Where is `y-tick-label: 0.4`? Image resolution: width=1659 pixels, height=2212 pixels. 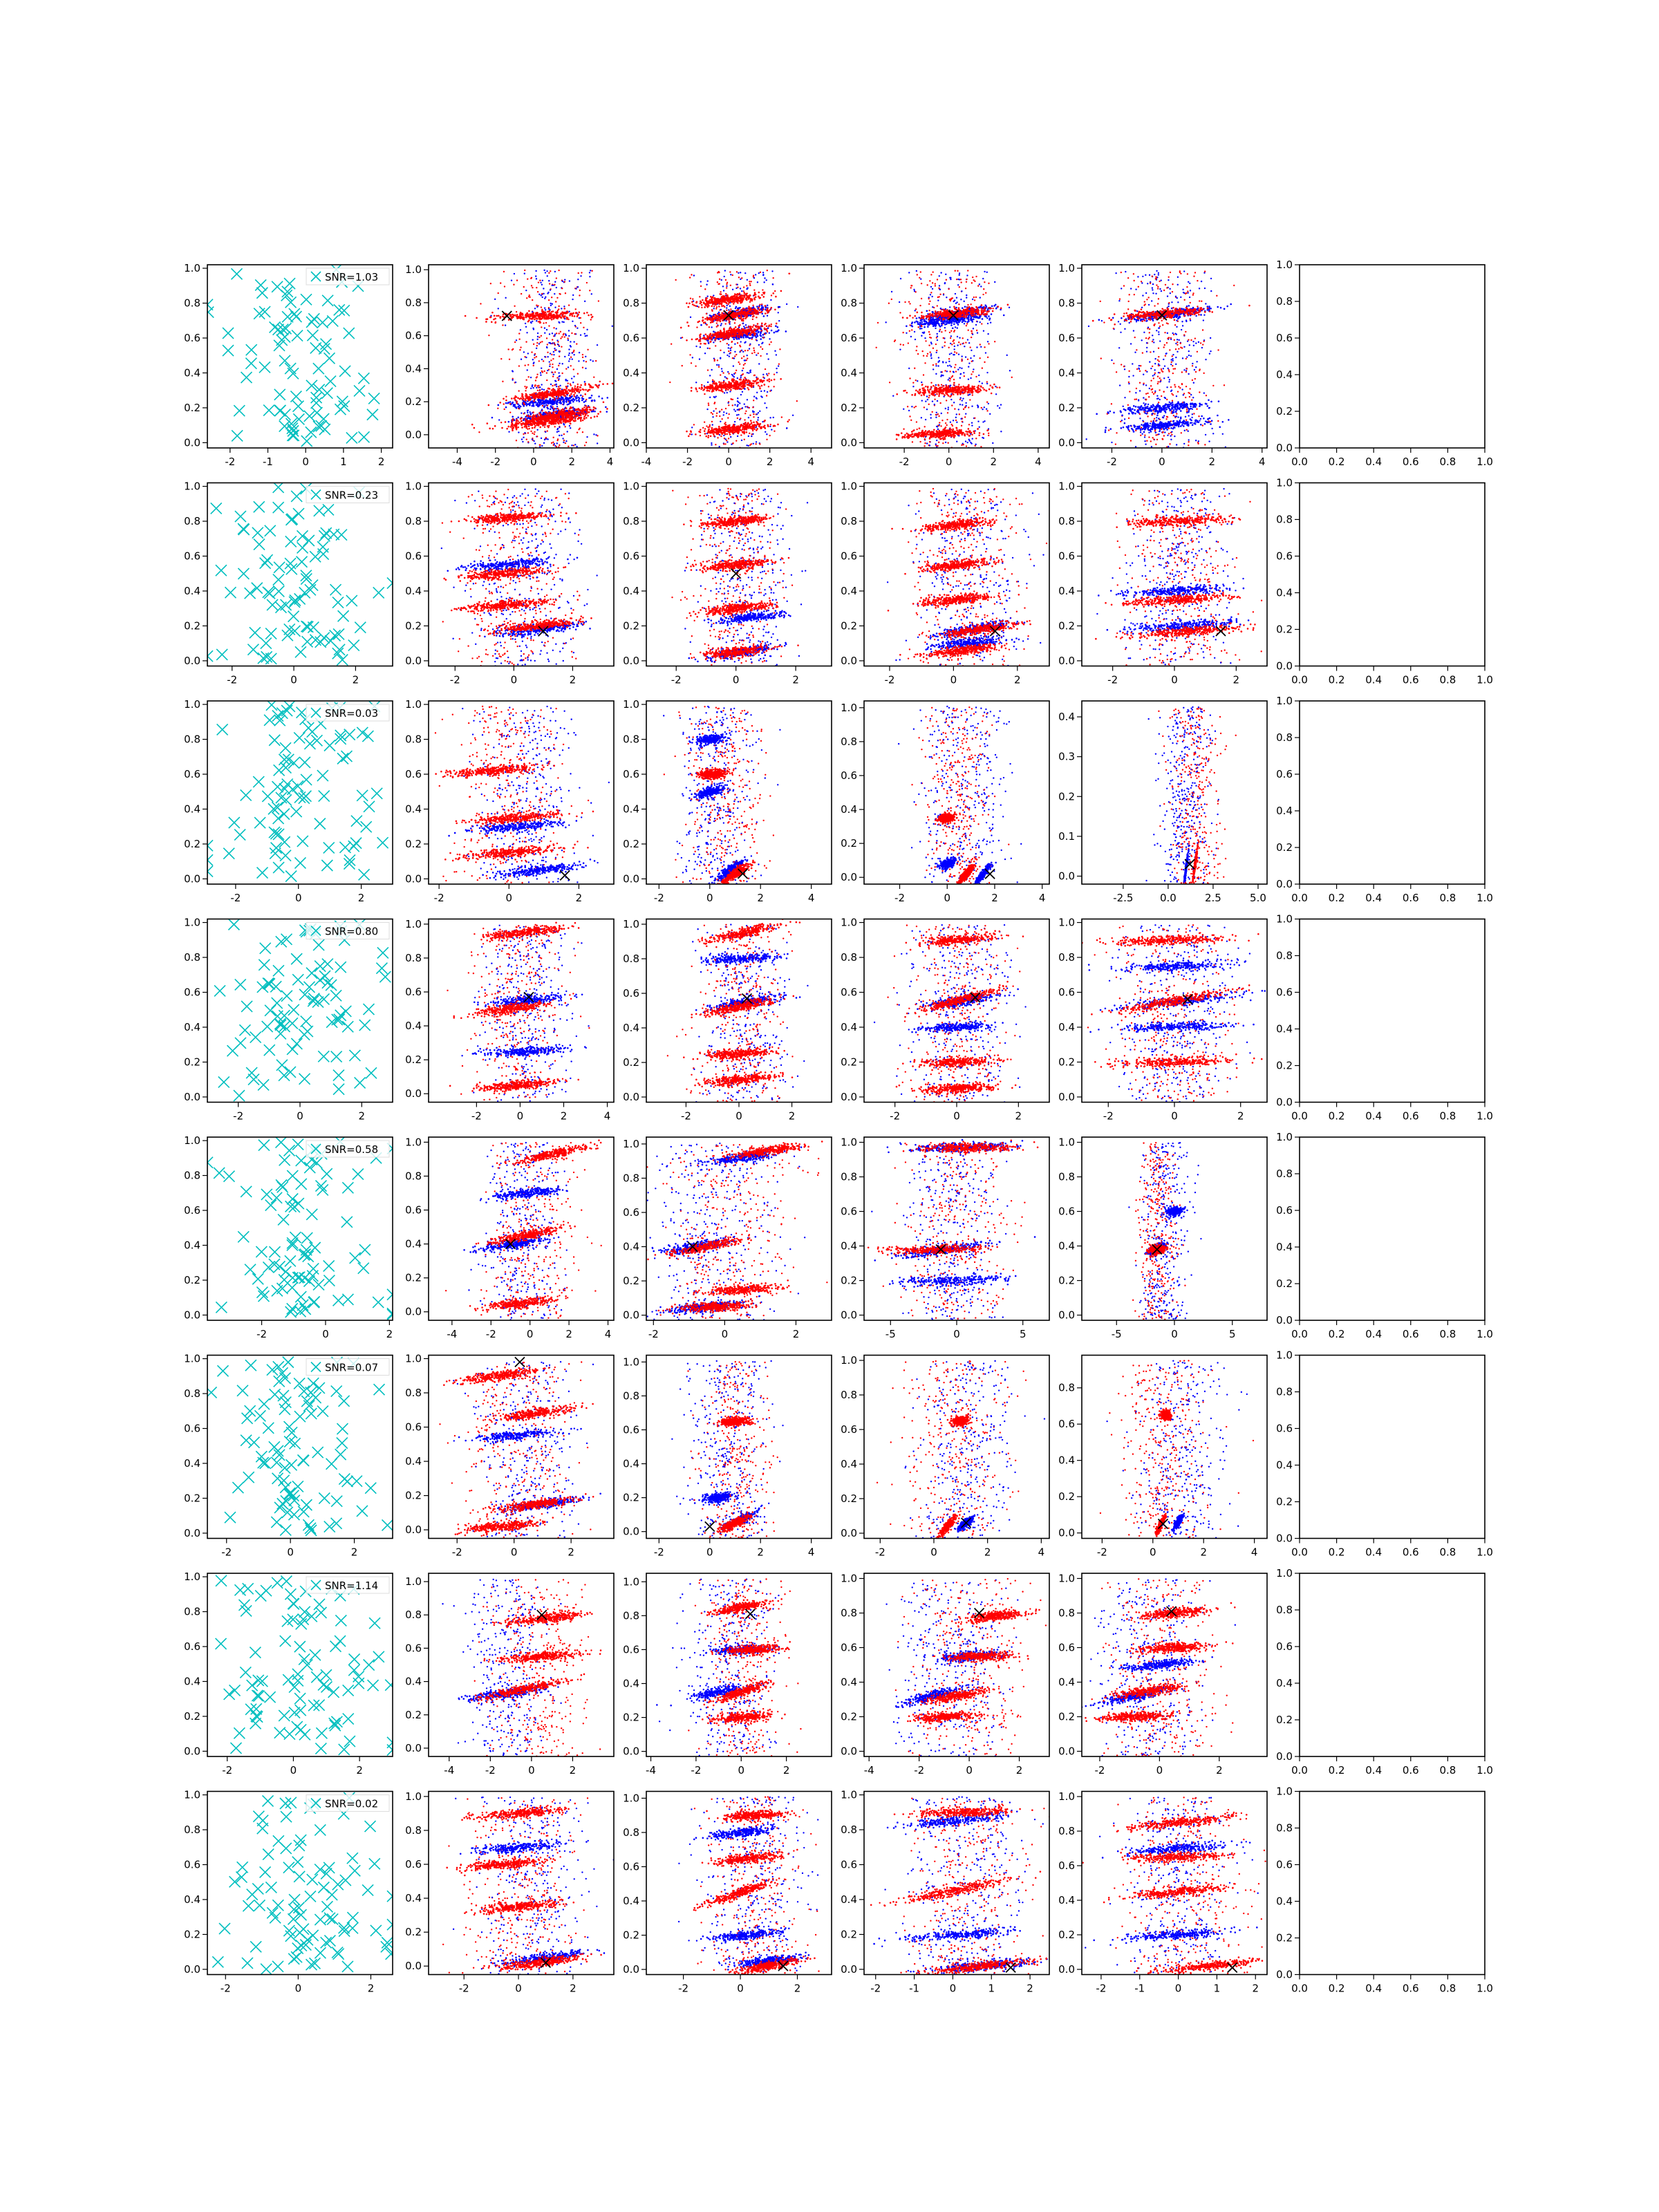 y-tick-label: 0.4 is located at coordinates (413, 368).